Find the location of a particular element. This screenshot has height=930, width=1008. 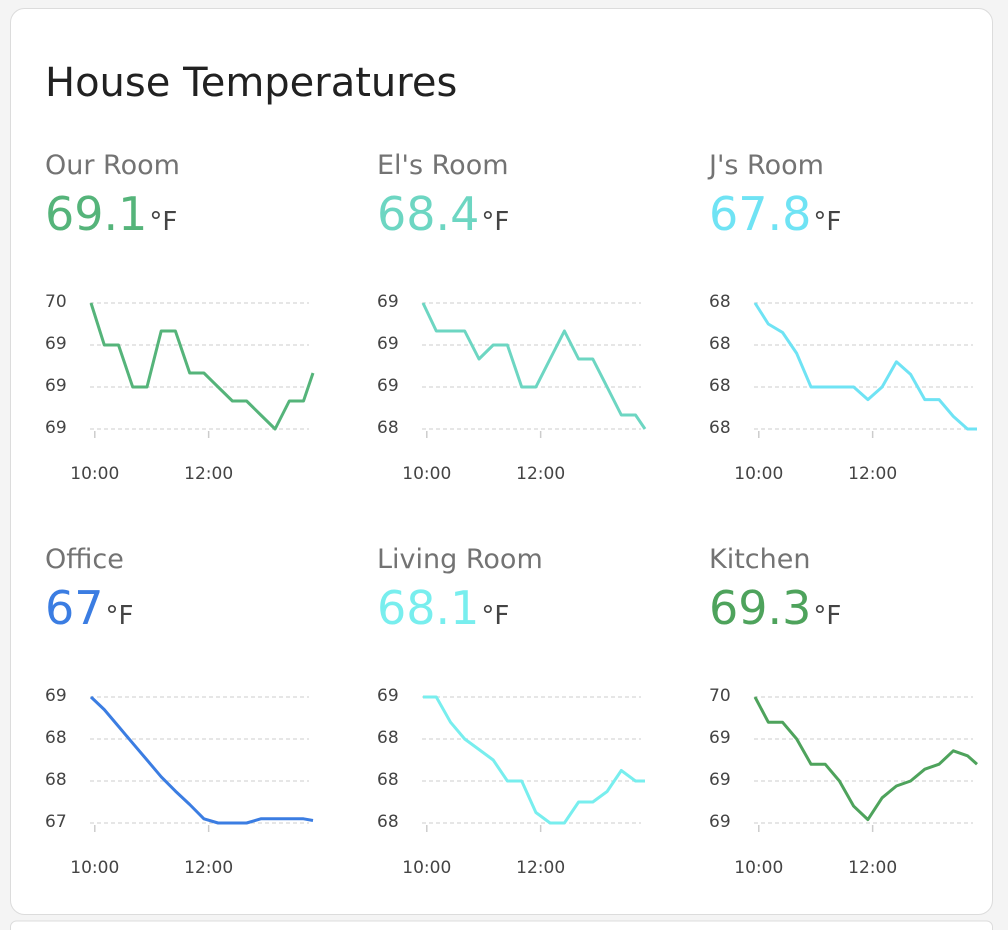

sensor-value: 69.1°F is located at coordinates (111, 214).